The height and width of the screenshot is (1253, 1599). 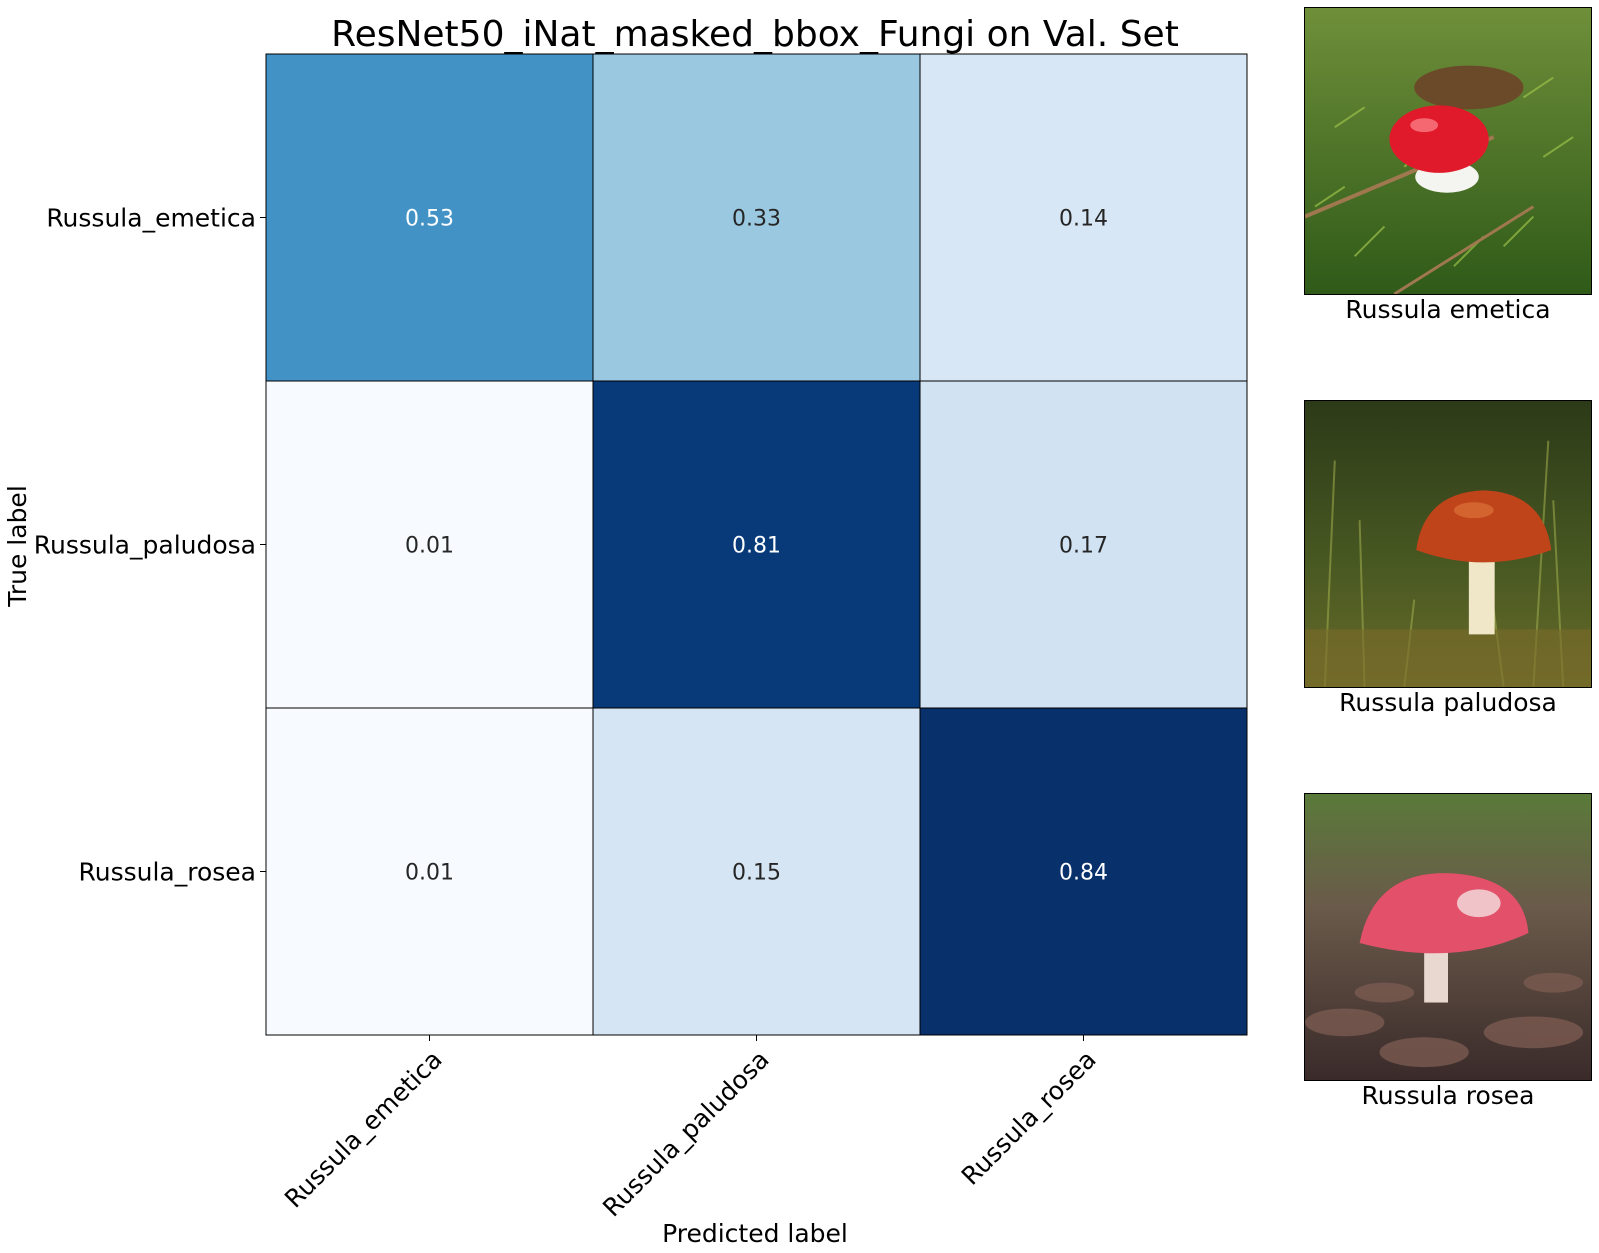 I want to click on cell-value-label: 0.53, so click(x=429, y=219).